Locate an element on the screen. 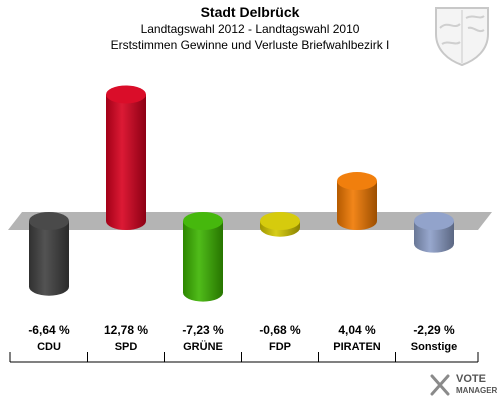 The image size is (500, 400). value-label: -2,29 % is located at coordinates (434, 330).